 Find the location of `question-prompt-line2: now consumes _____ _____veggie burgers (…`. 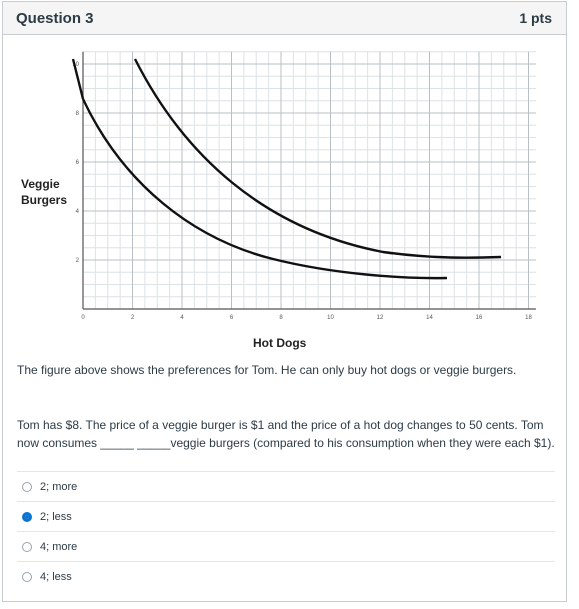

question-prompt-line2: now consumes _____ _____veggie burgers (… is located at coordinates (286, 443).